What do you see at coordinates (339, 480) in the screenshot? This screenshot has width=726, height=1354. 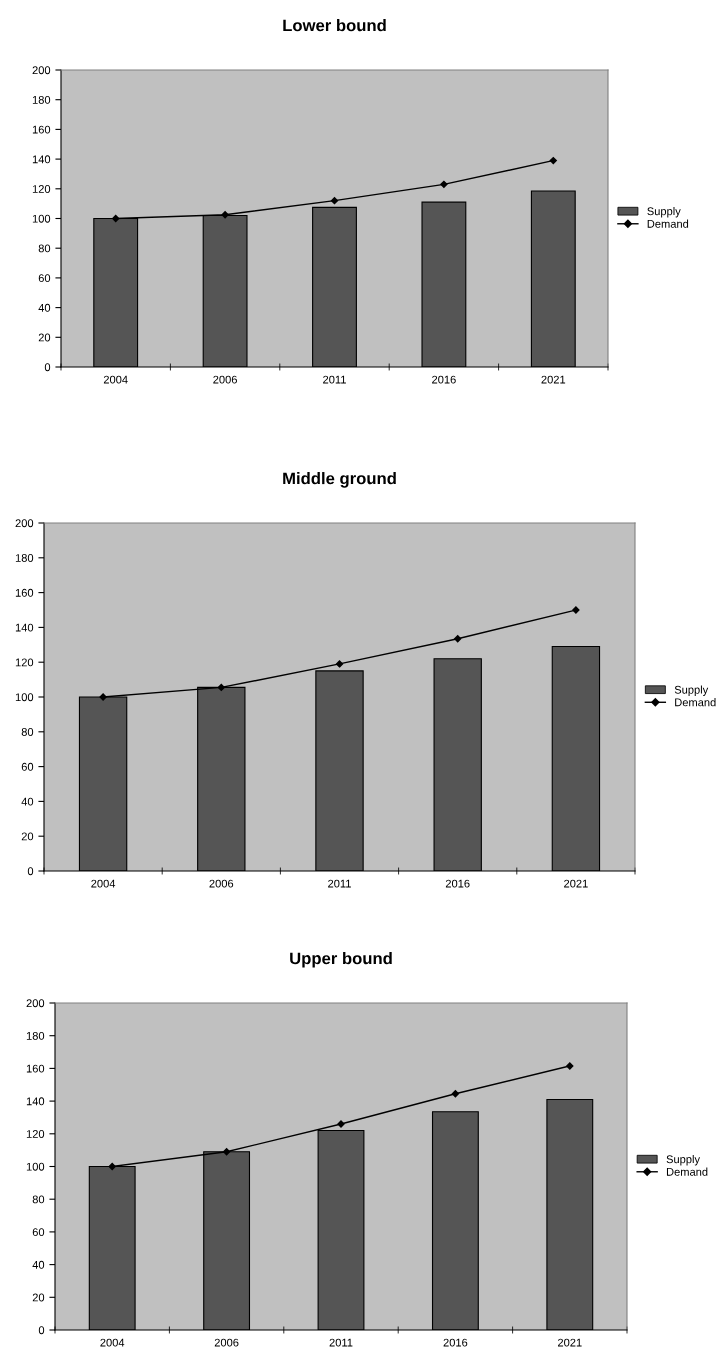 I see `chart-title: Middle ground` at bounding box center [339, 480].